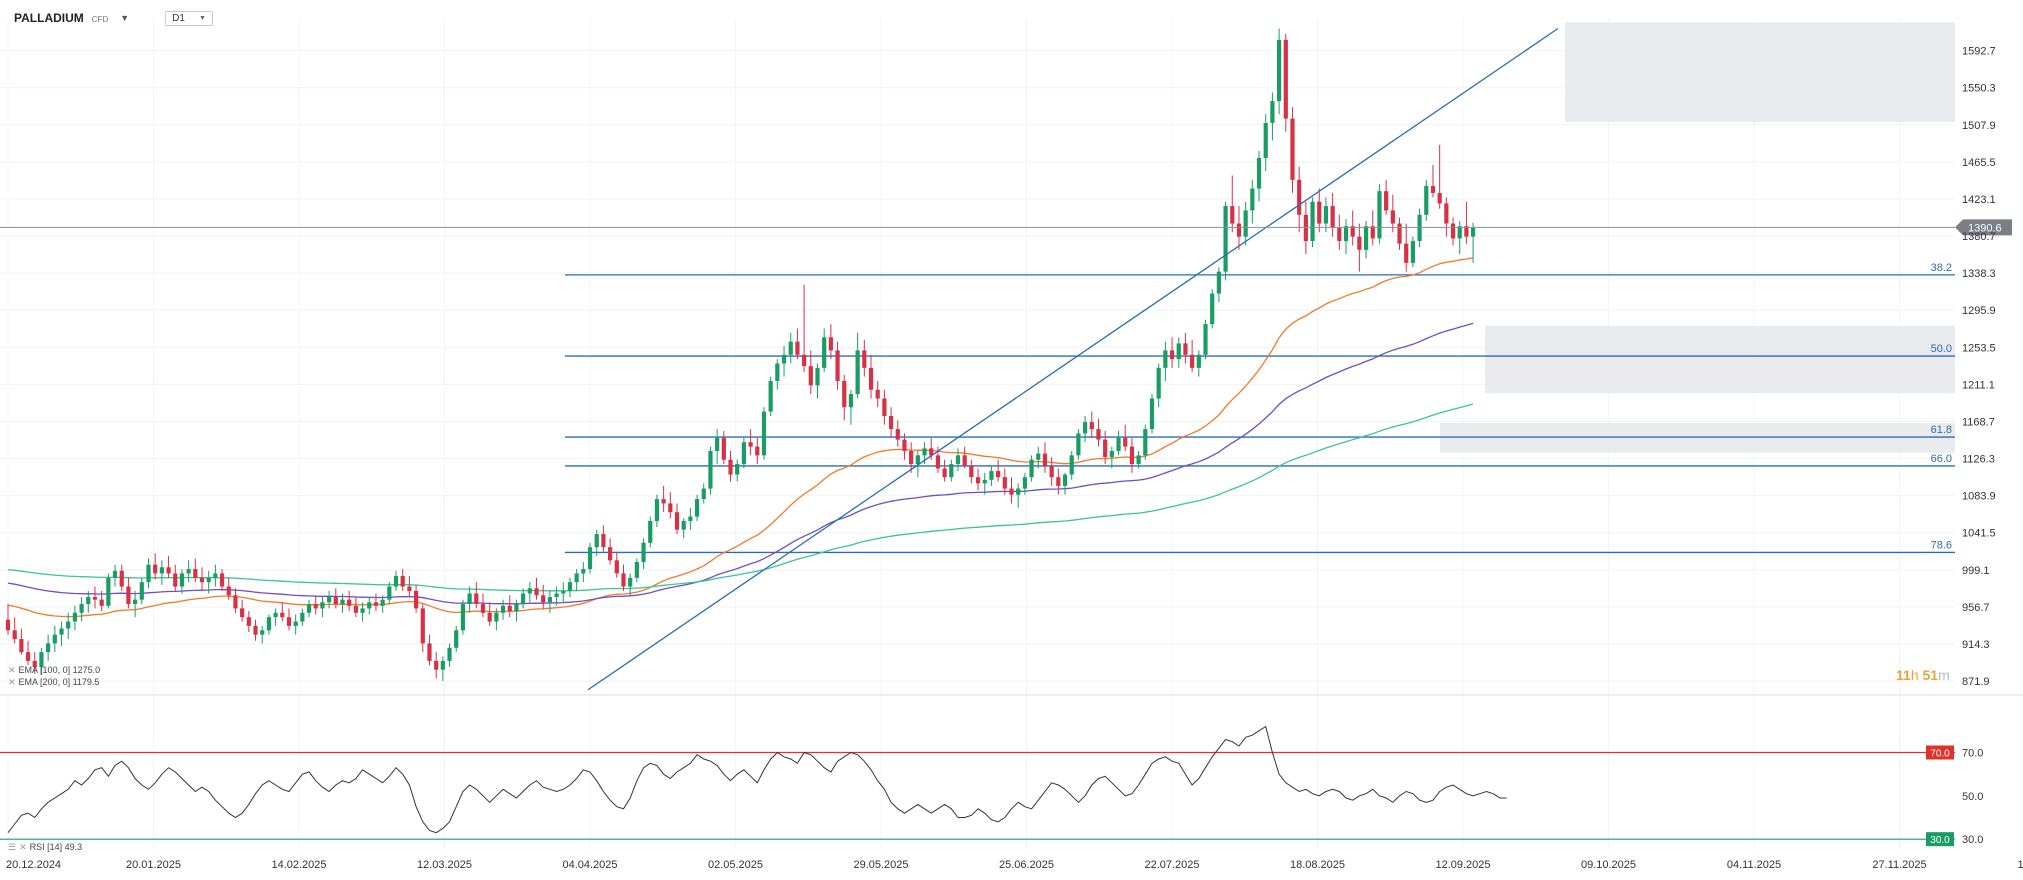 The height and width of the screenshot is (880, 2023). What do you see at coordinates (1941, 430) in the screenshot?
I see `fib-label: 61.8` at bounding box center [1941, 430].